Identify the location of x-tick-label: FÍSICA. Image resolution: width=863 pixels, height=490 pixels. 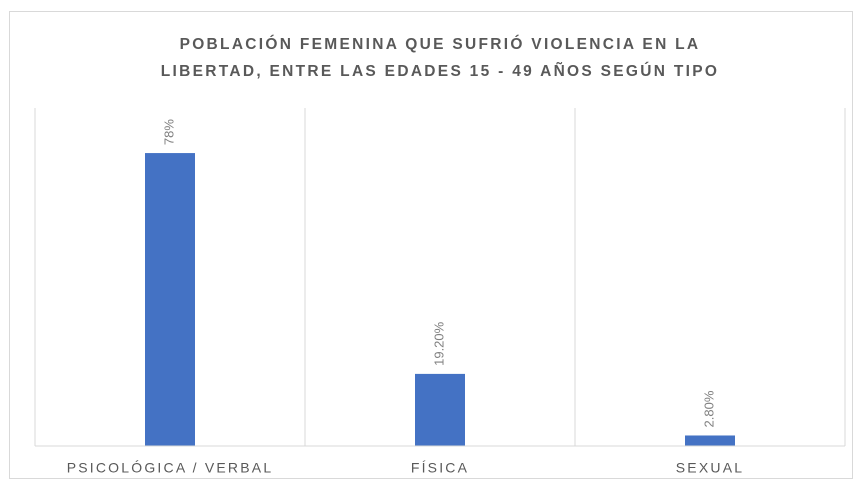
(440, 468).